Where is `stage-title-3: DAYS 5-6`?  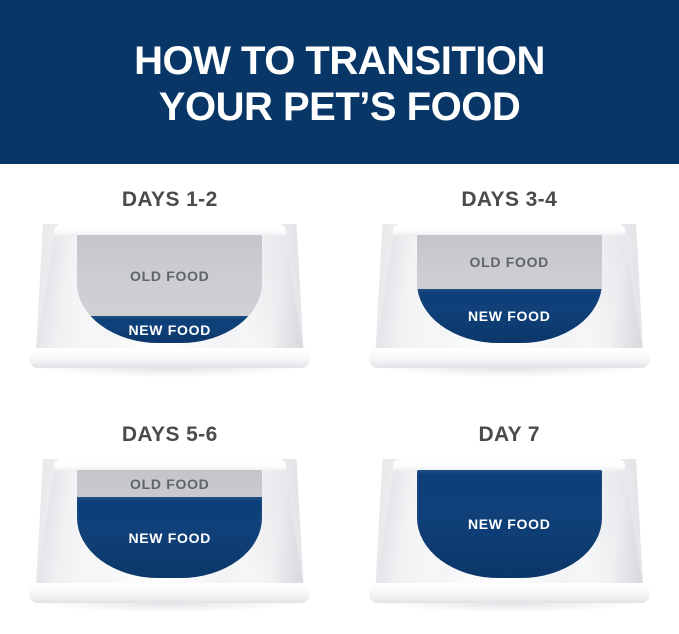 stage-title-3: DAYS 5-6 is located at coordinates (169, 434).